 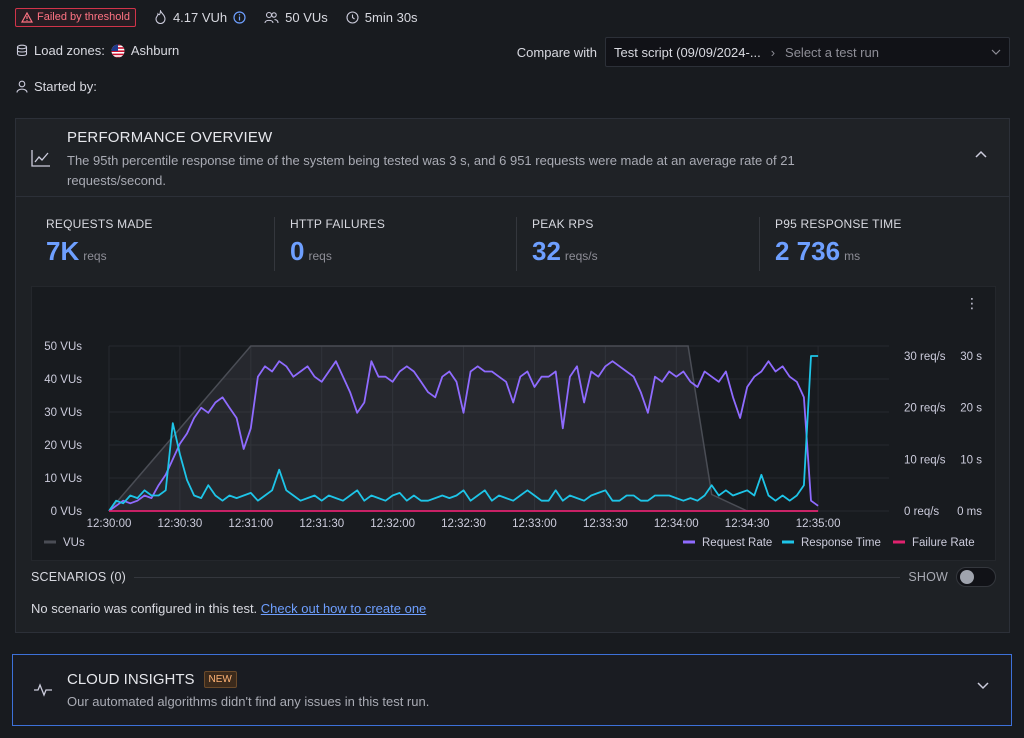 What do you see at coordinates (22, 50) in the screenshot?
I see `database-icon` at bounding box center [22, 50].